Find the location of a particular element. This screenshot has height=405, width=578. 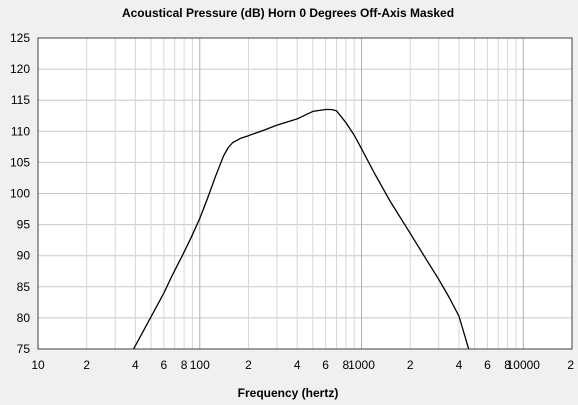

x-tick-label: 10000 is located at coordinates (524, 365).